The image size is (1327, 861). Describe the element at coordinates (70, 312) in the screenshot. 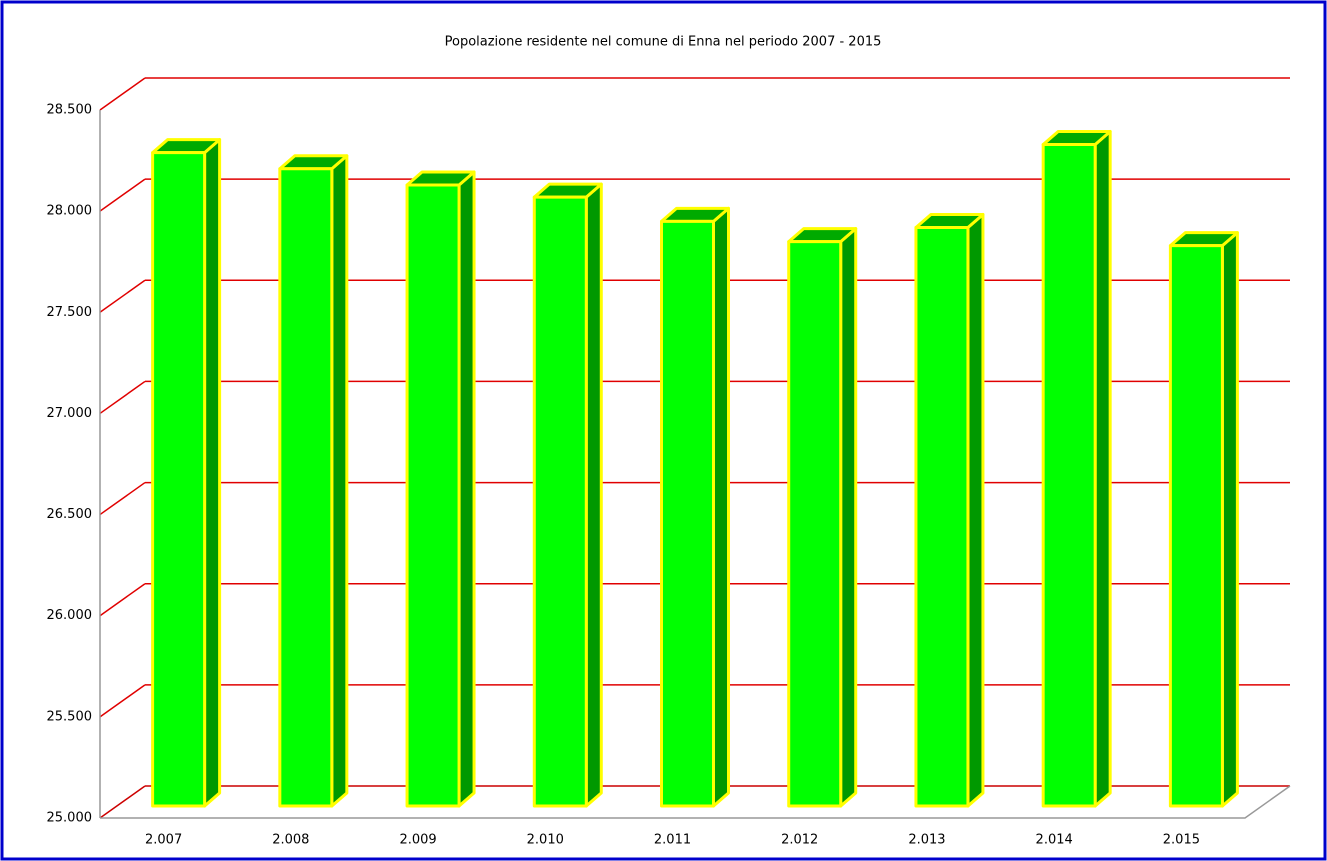

I see `y-tick-label: 27.500` at that location.